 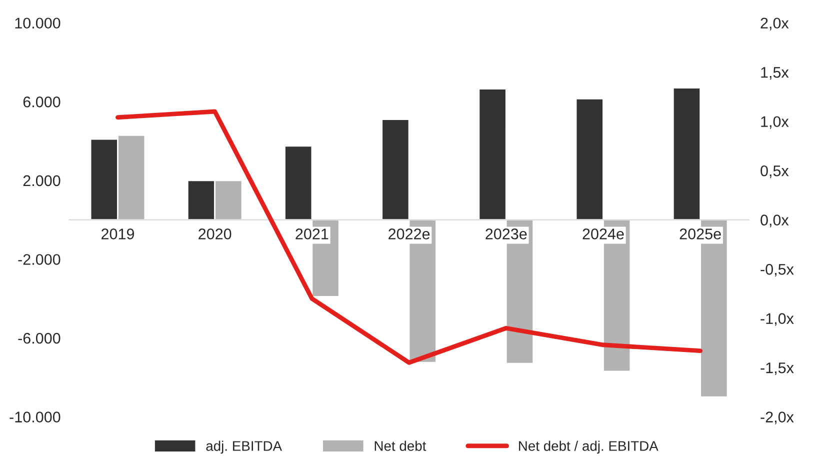 What do you see at coordinates (41, 102) in the screenshot?
I see `y-tick-label: 6.000` at bounding box center [41, 102].